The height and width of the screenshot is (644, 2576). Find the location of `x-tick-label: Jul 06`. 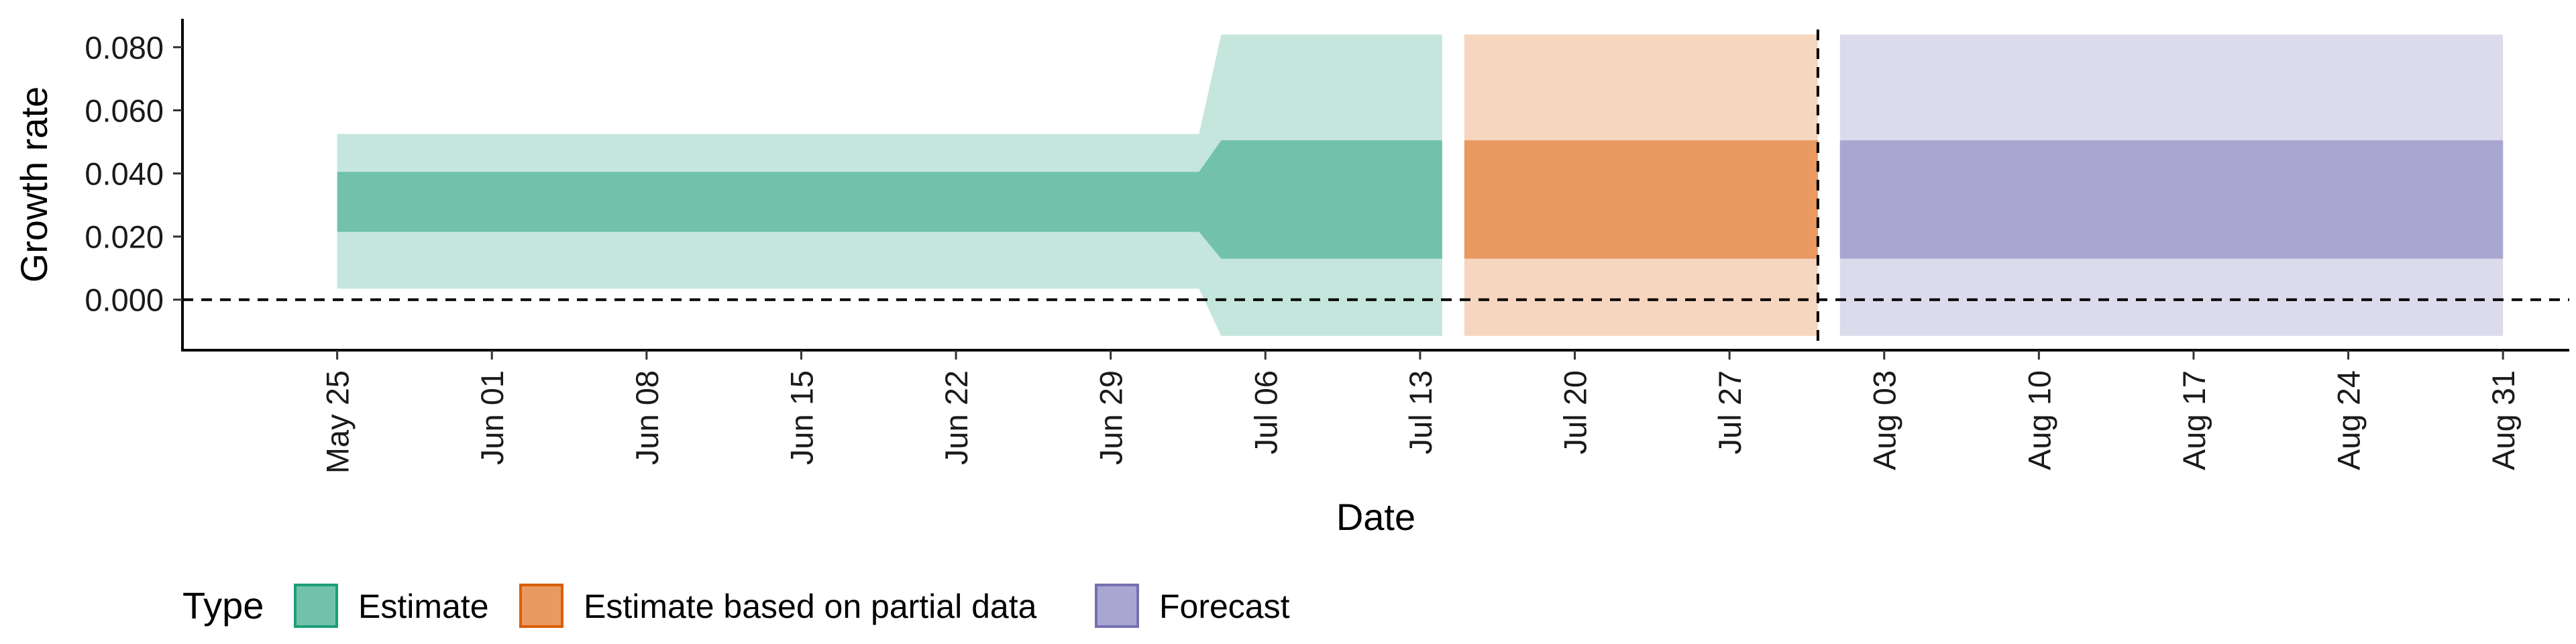

x-tick-label: Jul 06 is located at coordinates (1265, 412).